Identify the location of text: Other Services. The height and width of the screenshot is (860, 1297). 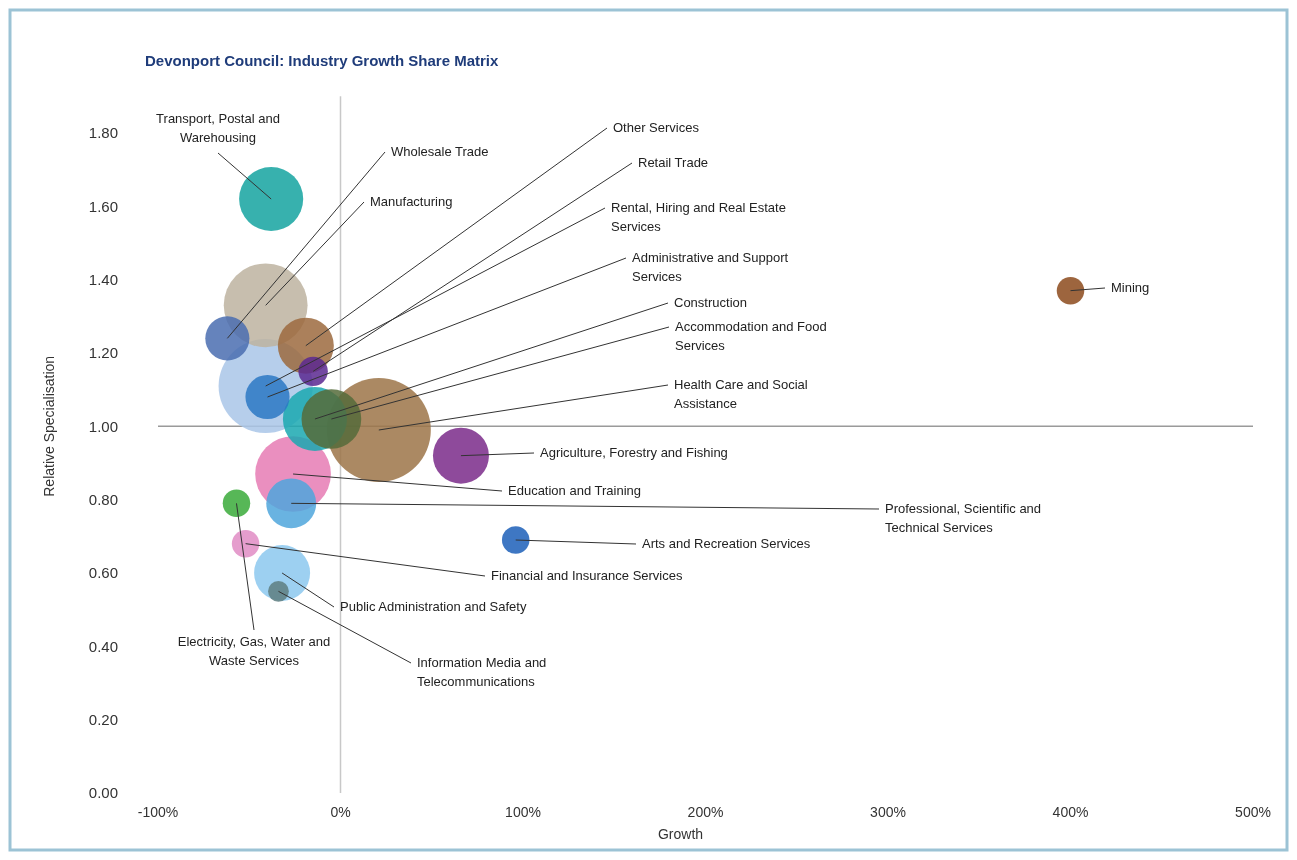
(656, 127).